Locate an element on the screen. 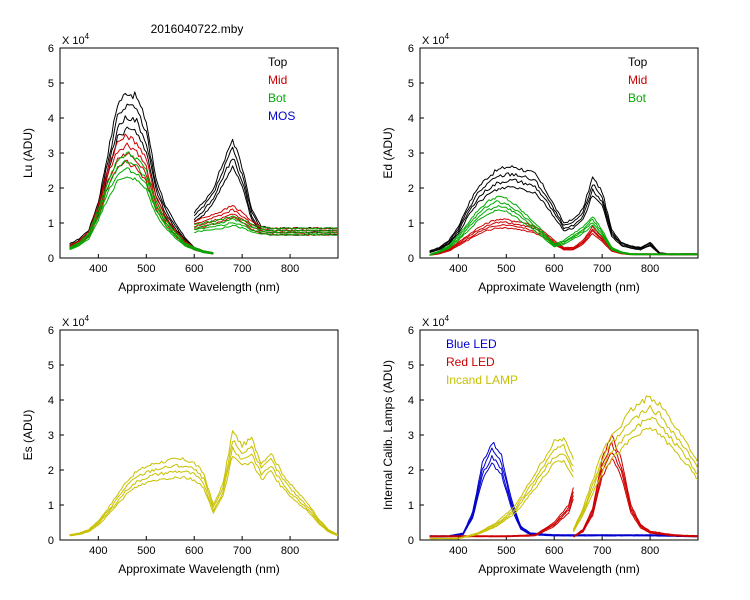  series-line-es is located at coordinates (203, 496).